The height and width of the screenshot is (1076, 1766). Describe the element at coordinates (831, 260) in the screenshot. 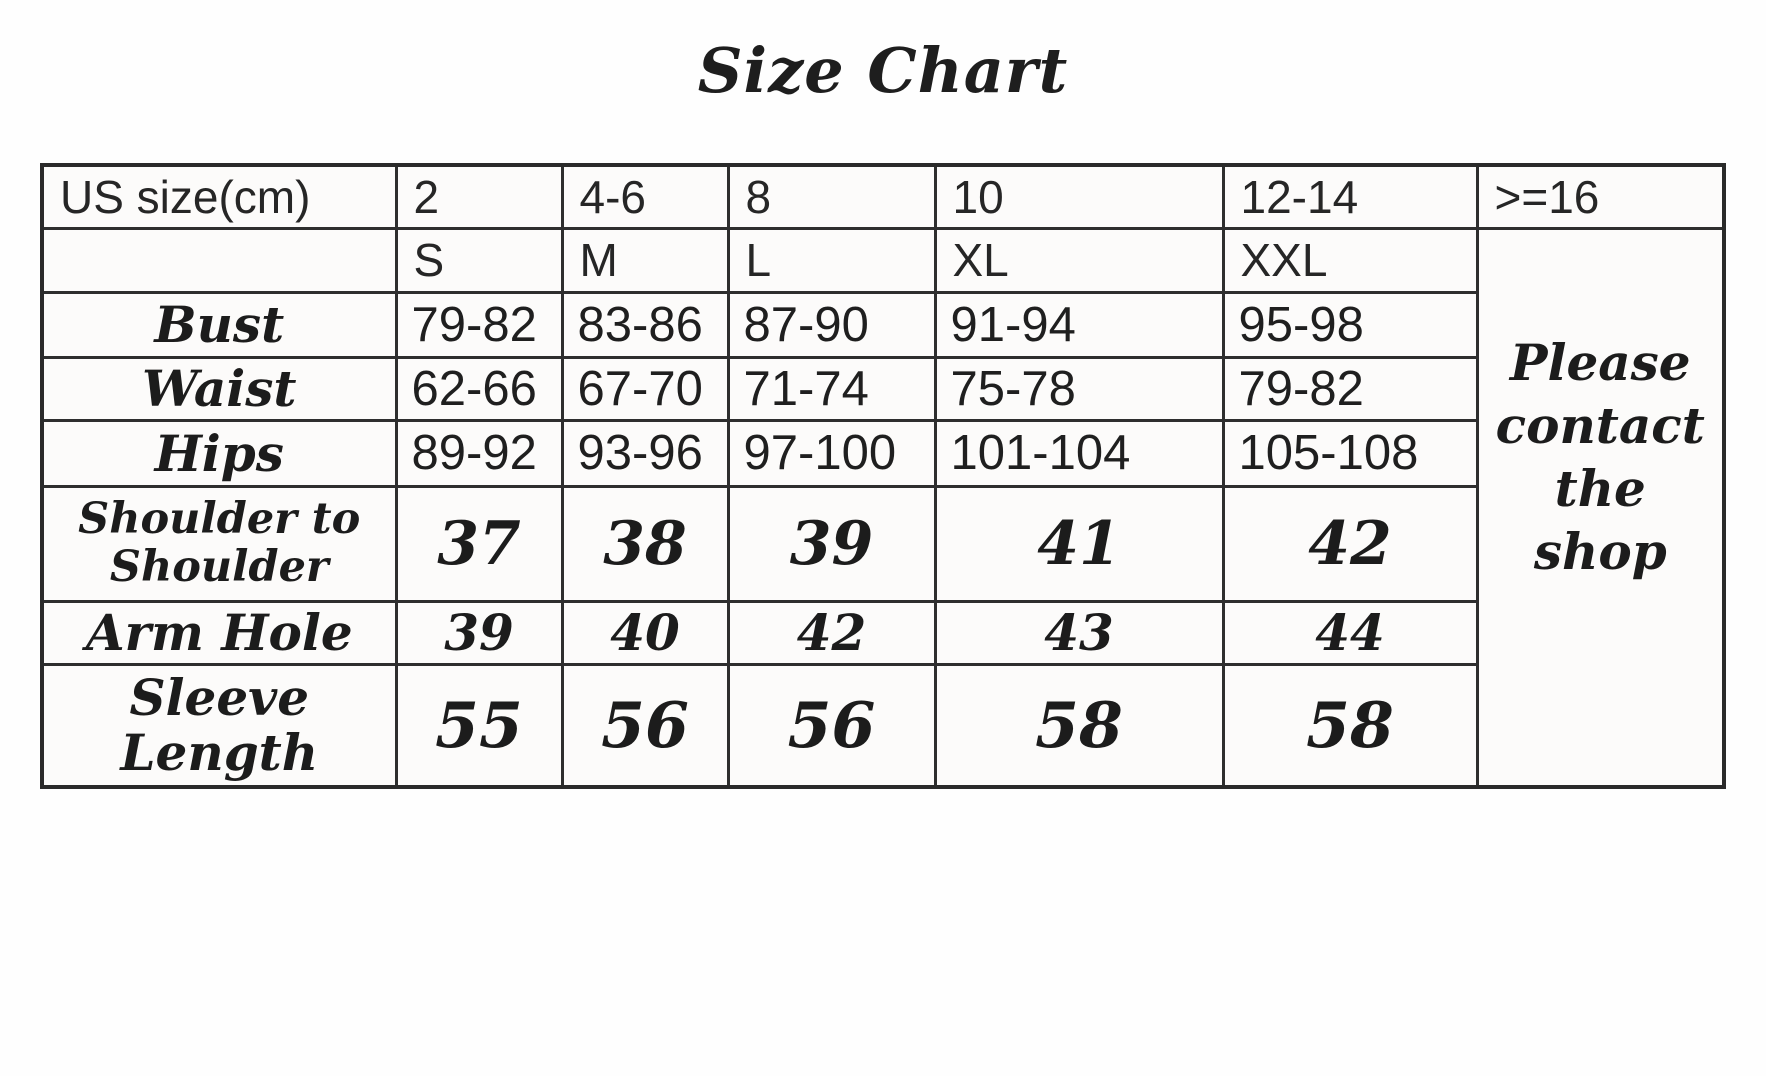

I see `table-cell: L` at that location.